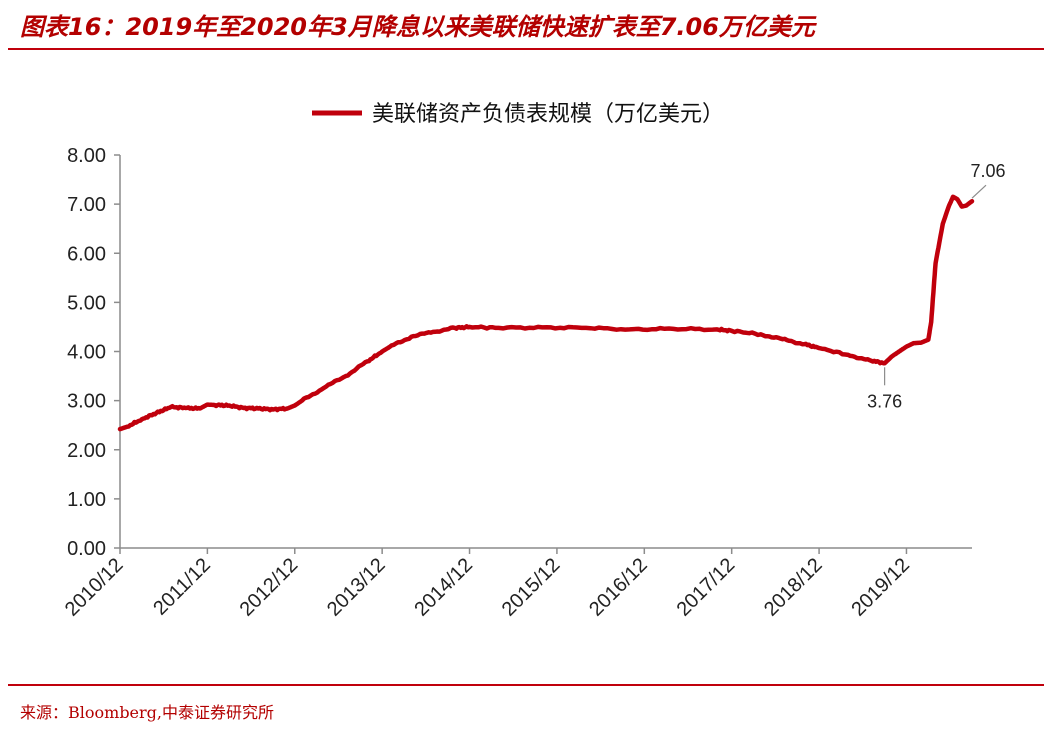 The image size is (1052, 736). Describe the element at coordinates (269, 587) in the screenshot. I see `x-tick-label: 2012/12` at that location.